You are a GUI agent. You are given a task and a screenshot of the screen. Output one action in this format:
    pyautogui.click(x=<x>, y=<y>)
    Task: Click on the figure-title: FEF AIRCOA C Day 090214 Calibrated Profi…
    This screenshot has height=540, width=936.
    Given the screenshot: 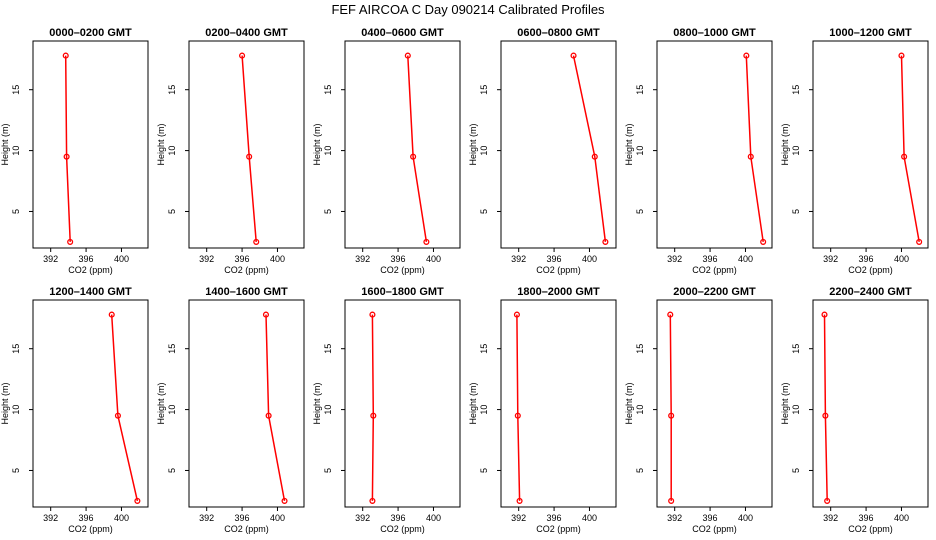 What is the action you would take?
    pyautogui.click(x=468, y=9)
    